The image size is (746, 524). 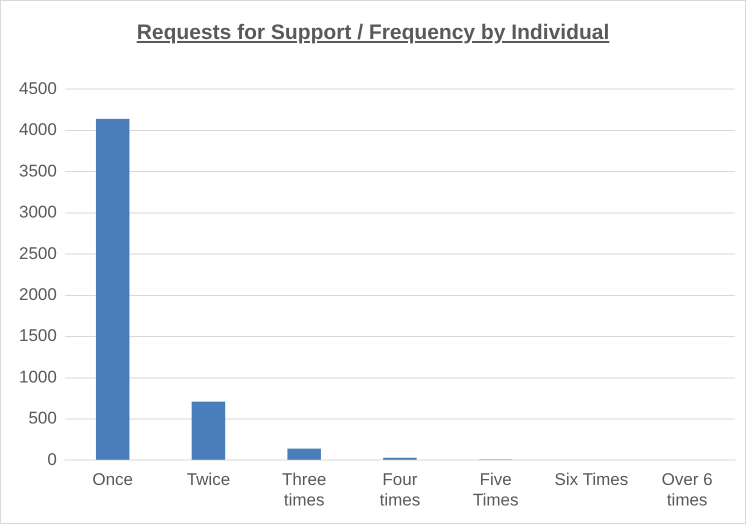 I want to click on x-tick-label: Four times, so click(x=400, y=490).